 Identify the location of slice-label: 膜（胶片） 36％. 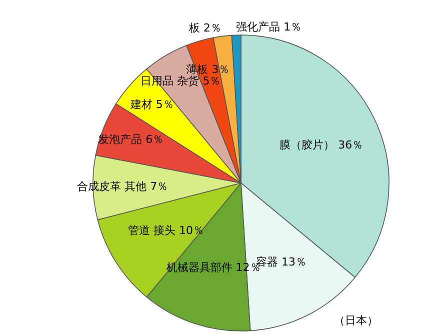
(322, 145).